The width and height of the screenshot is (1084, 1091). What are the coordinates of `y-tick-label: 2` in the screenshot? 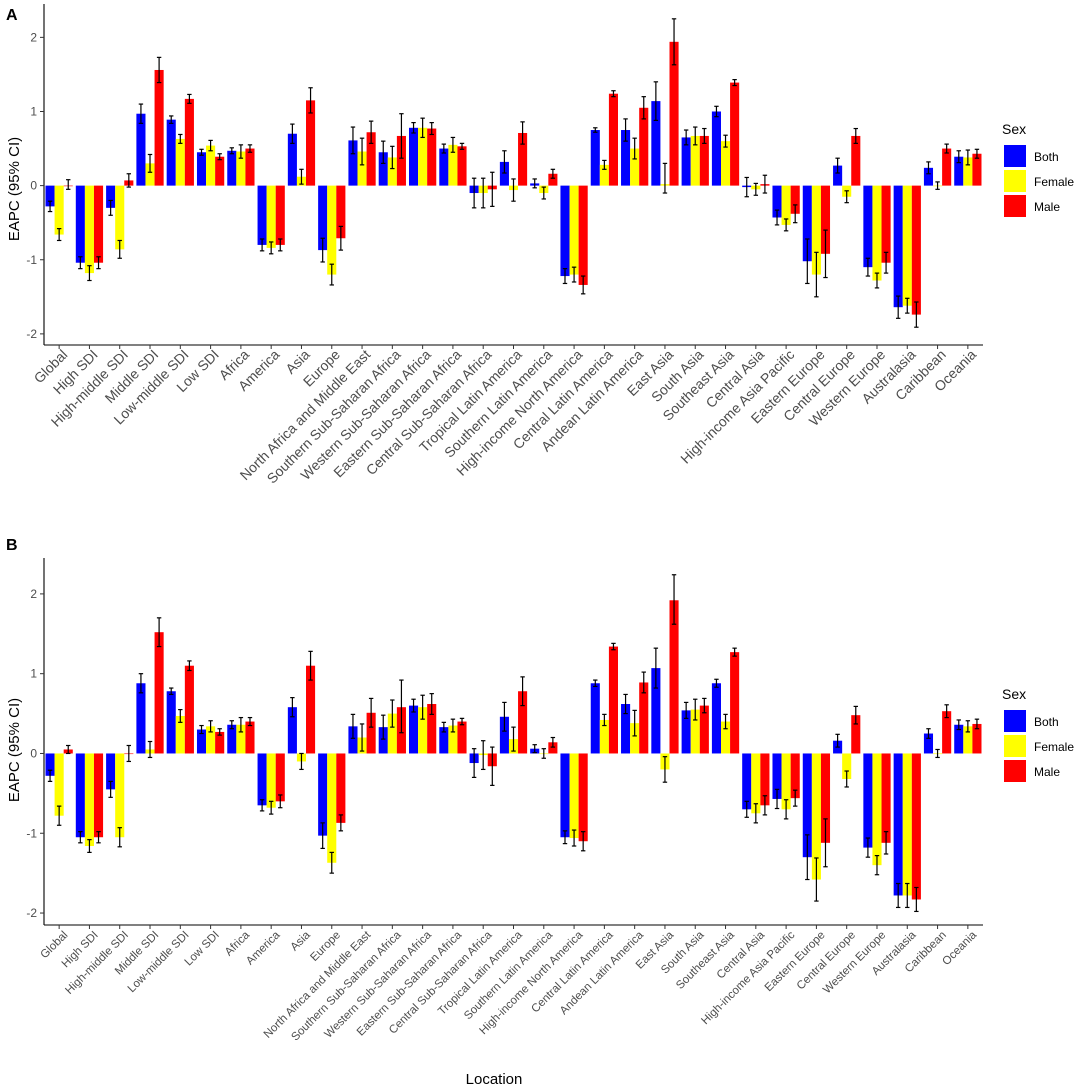 It's located at (33, 37).